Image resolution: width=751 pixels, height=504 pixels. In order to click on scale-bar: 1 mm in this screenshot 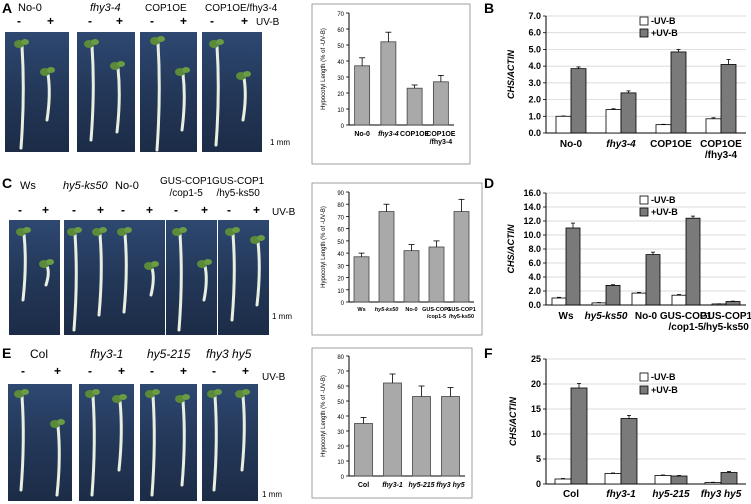, I will do `click(282, 316)`.